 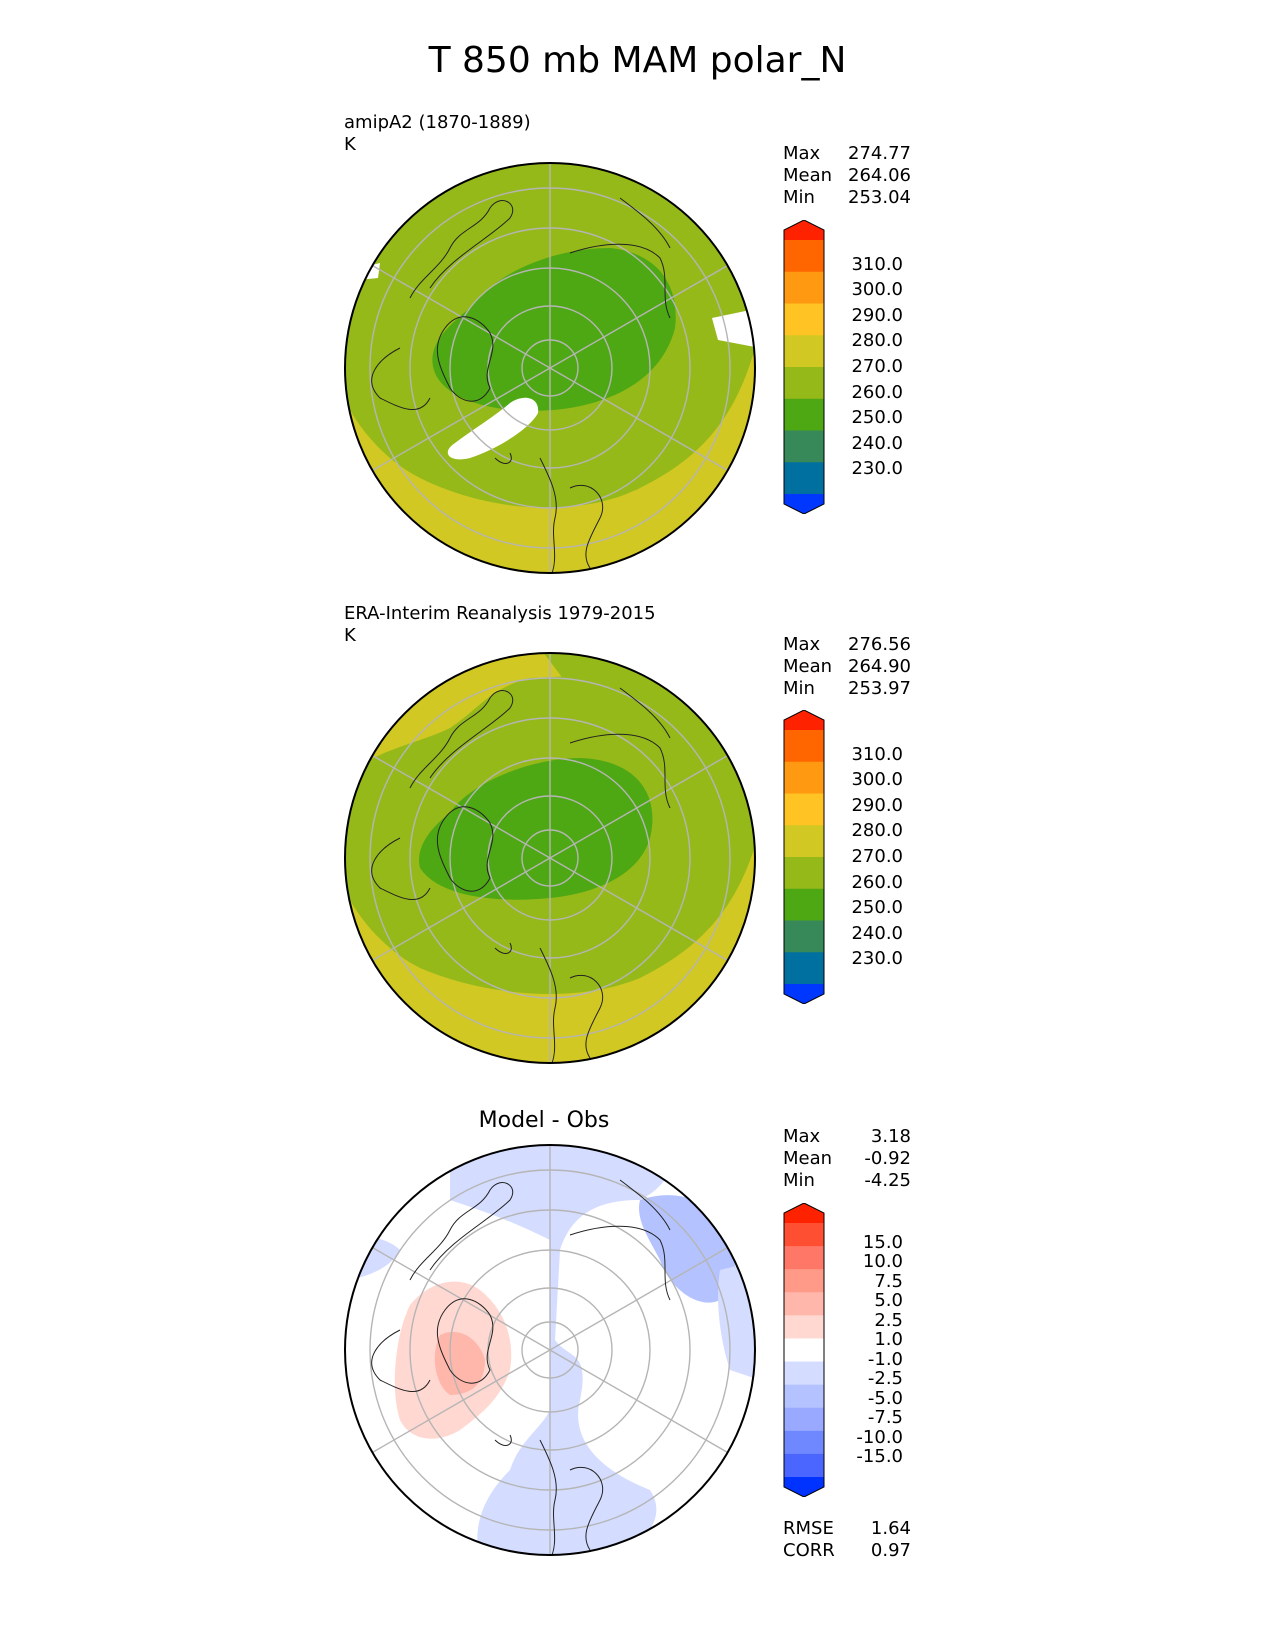 I want to click on diff-stat-rmse: RMSE 1.64, so click(x=847, y=1528).